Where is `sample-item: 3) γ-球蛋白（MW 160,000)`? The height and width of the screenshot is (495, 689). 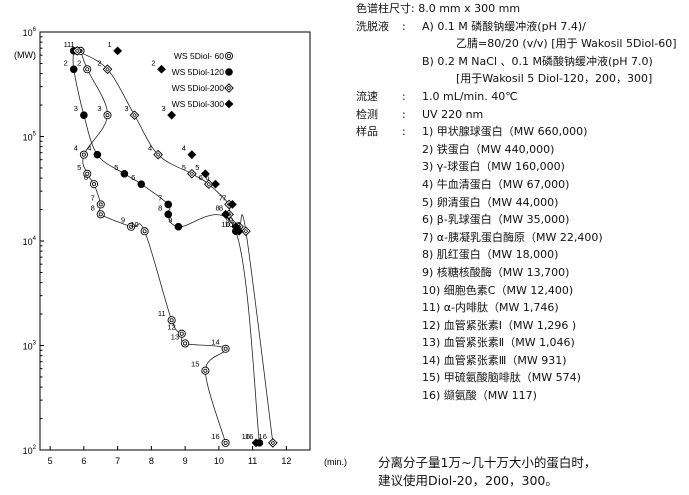
sample-item: 3) γ-球蛋白（MW 160,000) is located at coordinates (493, 167).